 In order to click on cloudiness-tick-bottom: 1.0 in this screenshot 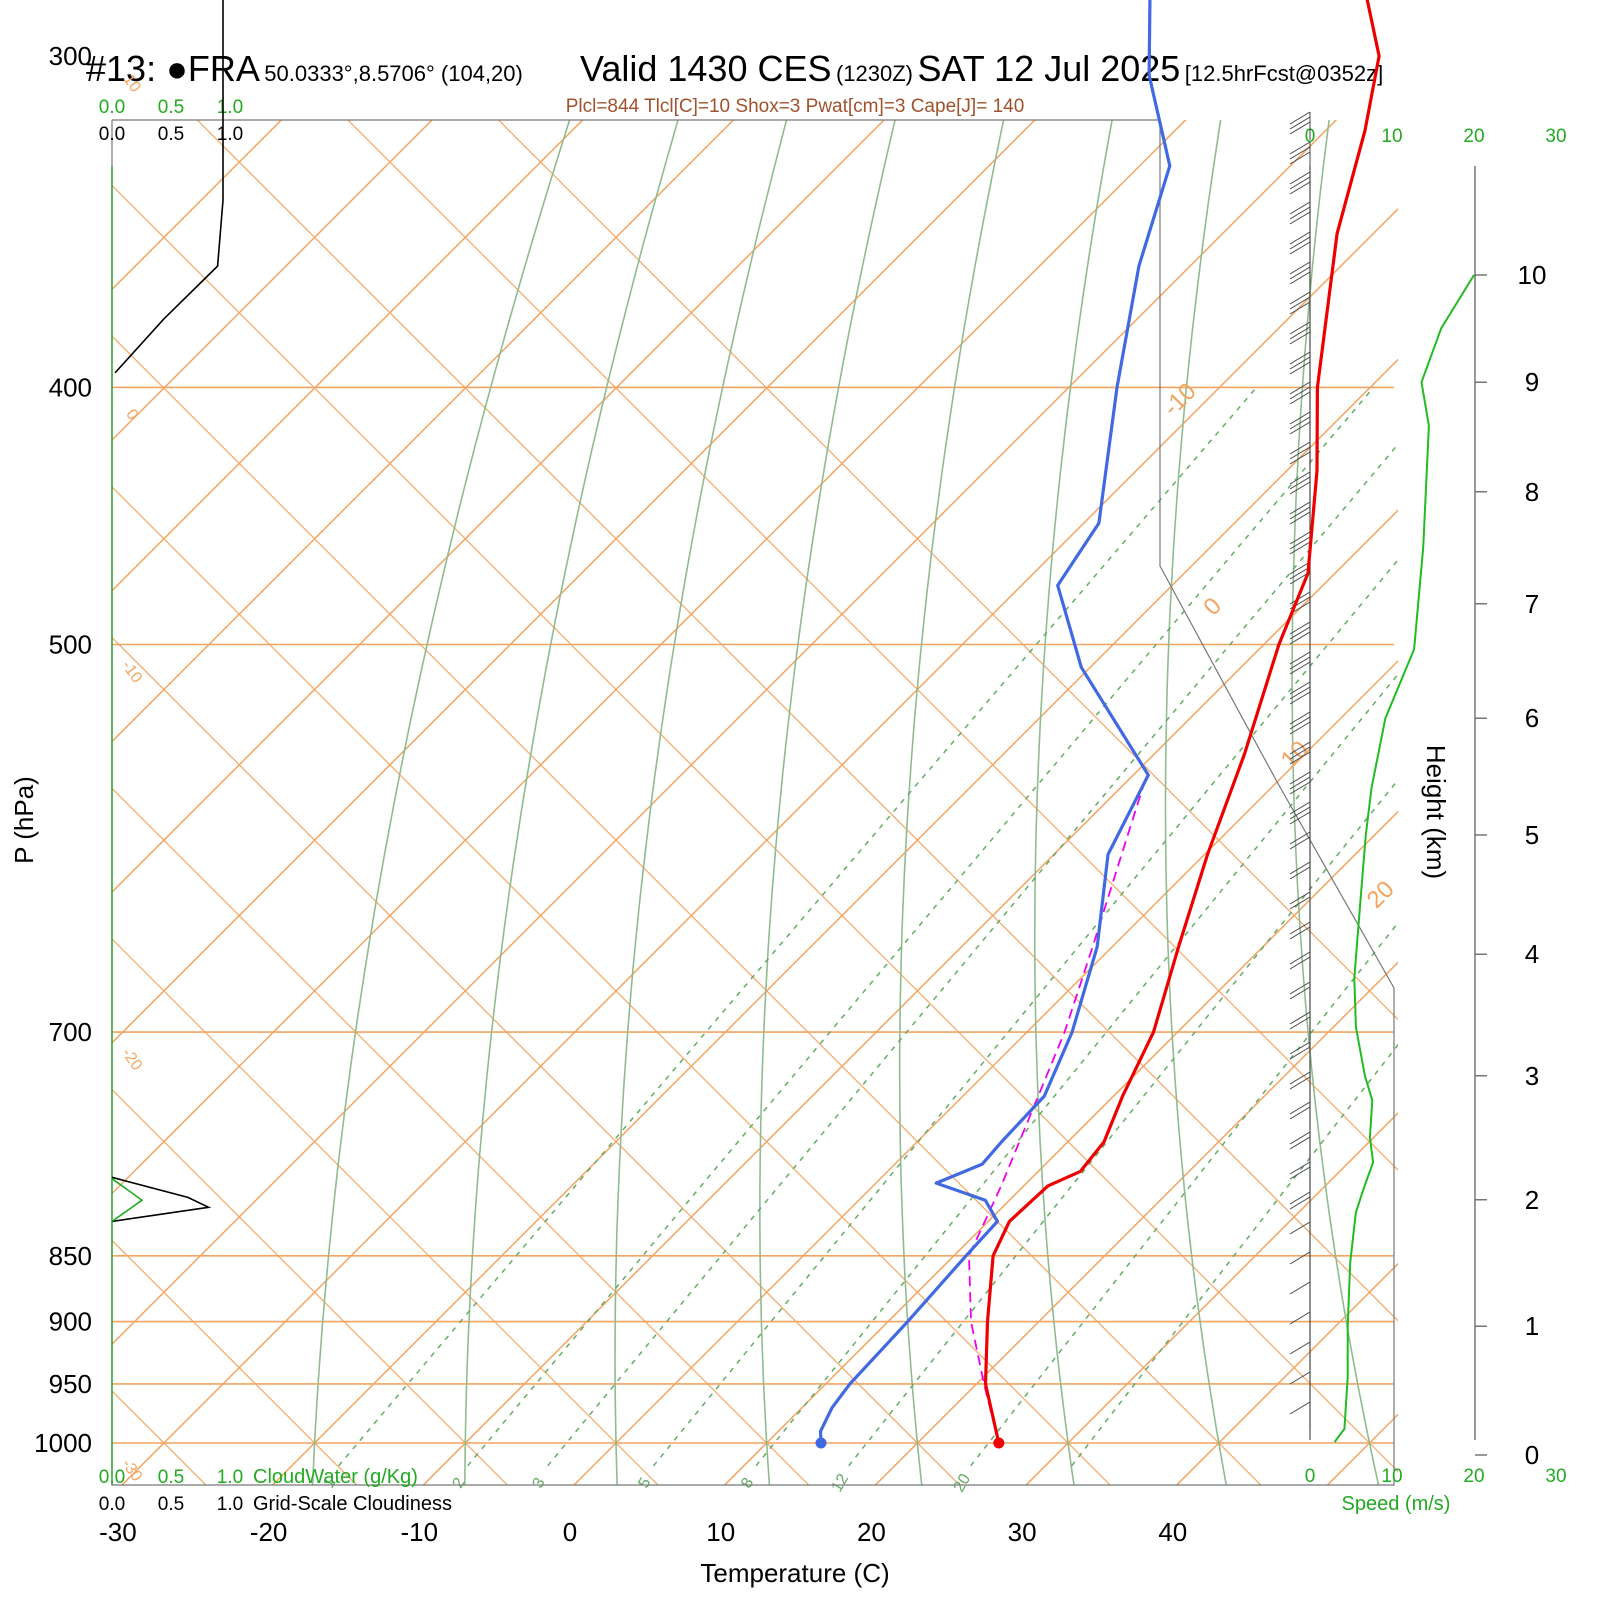, I will do `click(230, 1504)`.